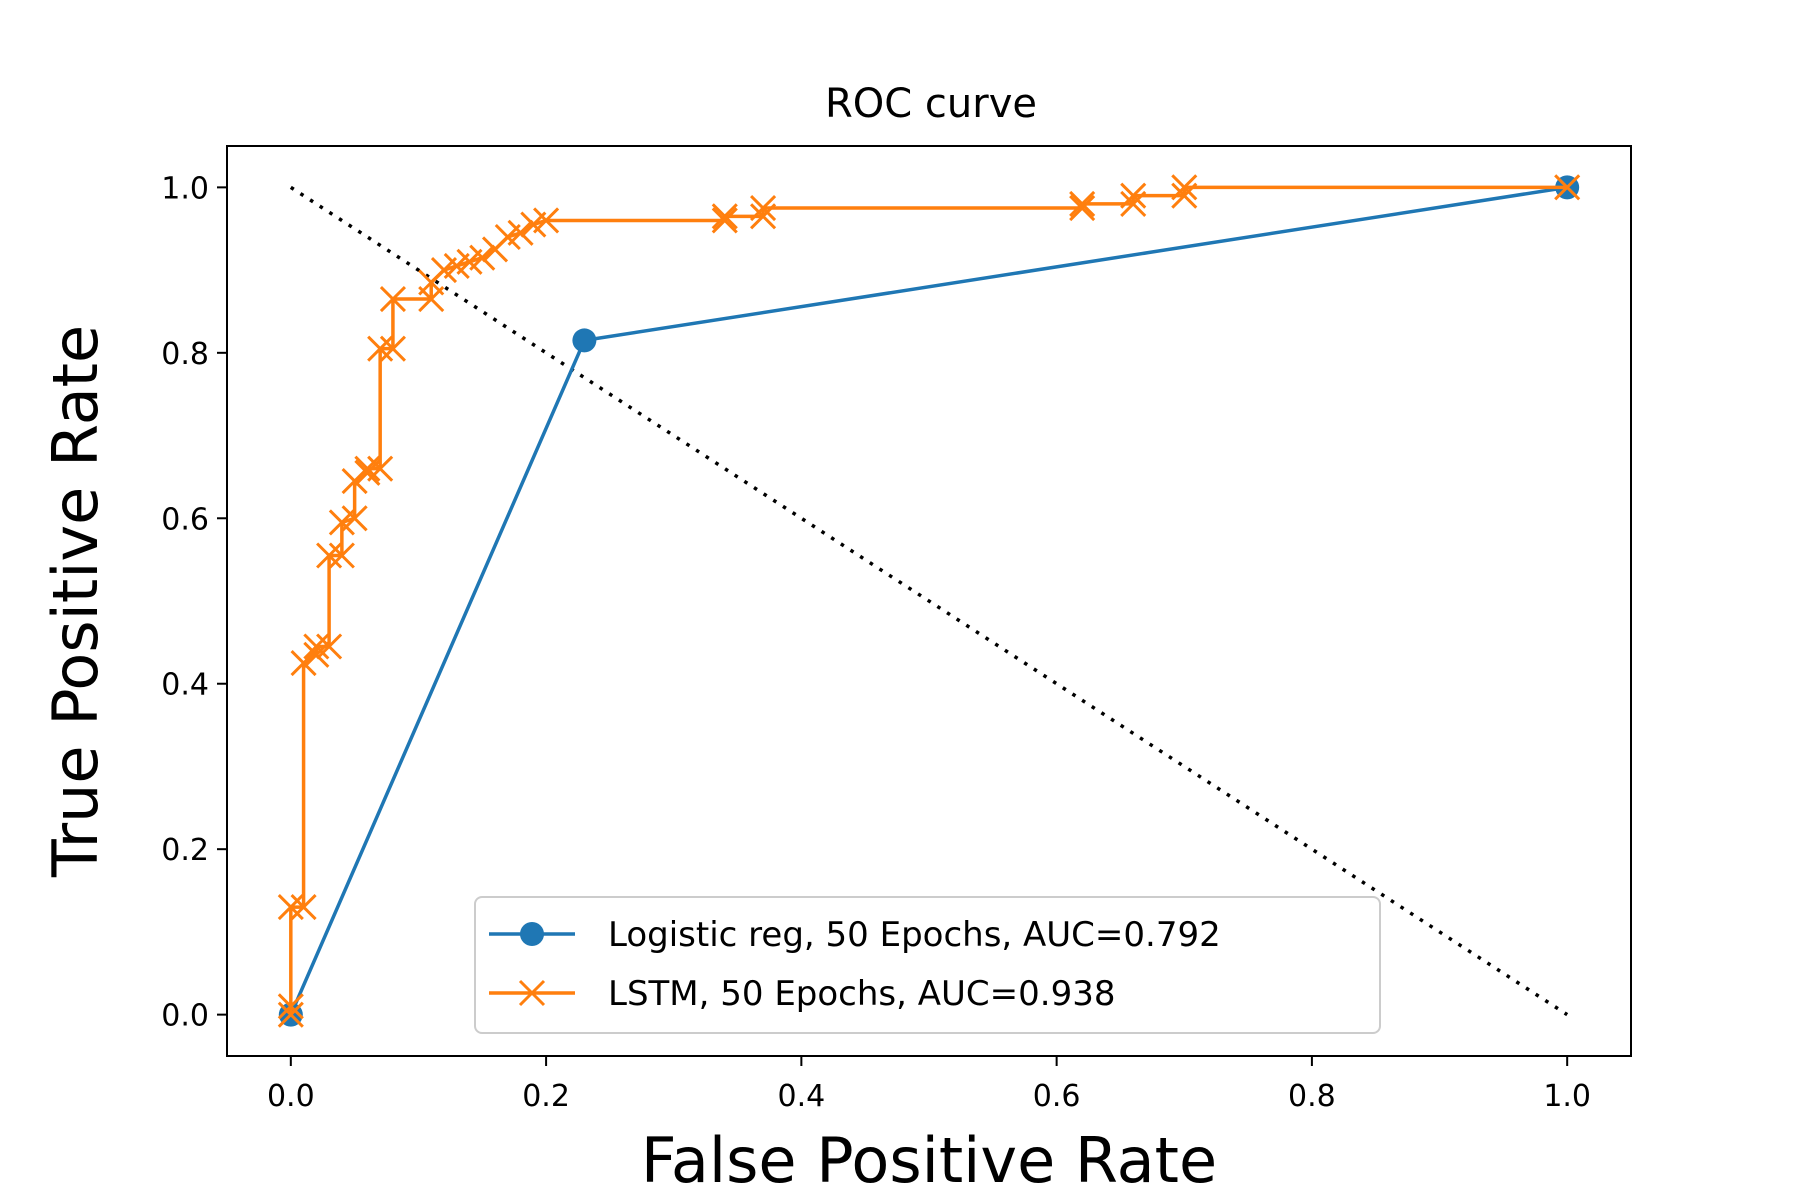 The width and height of the screenshot is (1800, 1200). I want to click on y-tick-label: 0.6, so click(185, 519).